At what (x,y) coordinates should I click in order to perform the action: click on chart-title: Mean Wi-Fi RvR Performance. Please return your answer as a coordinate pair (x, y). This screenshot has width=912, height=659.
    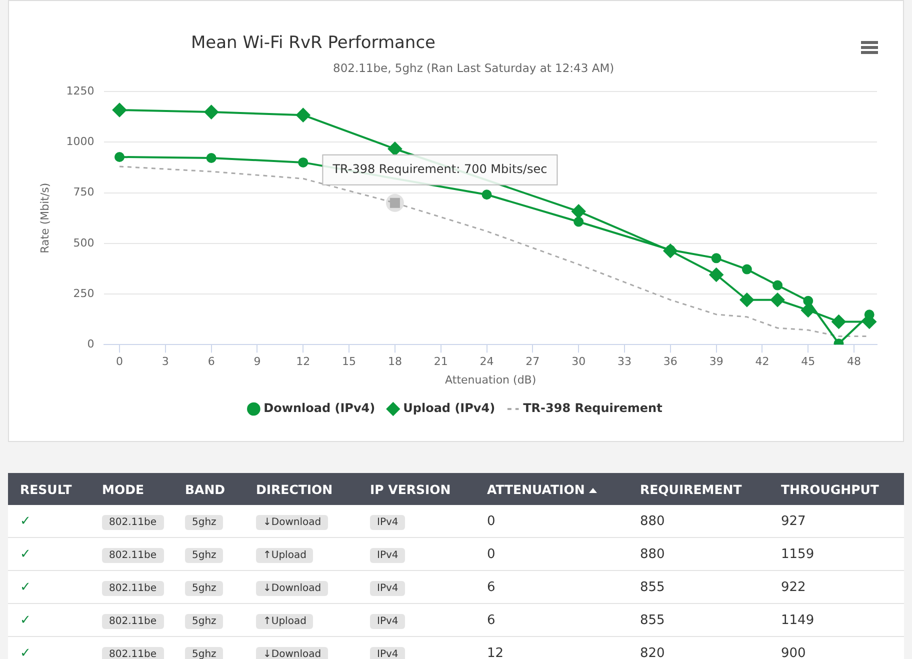
    Looking at the image, I should click on (313, 43).